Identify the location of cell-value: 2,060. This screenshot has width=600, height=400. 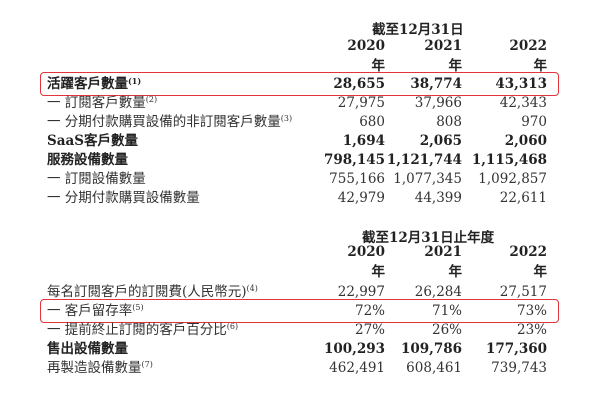
(525, 141).